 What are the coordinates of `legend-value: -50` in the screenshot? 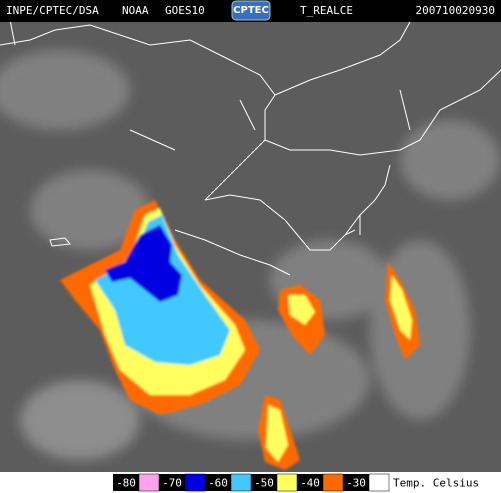 It's located at (264, 483).